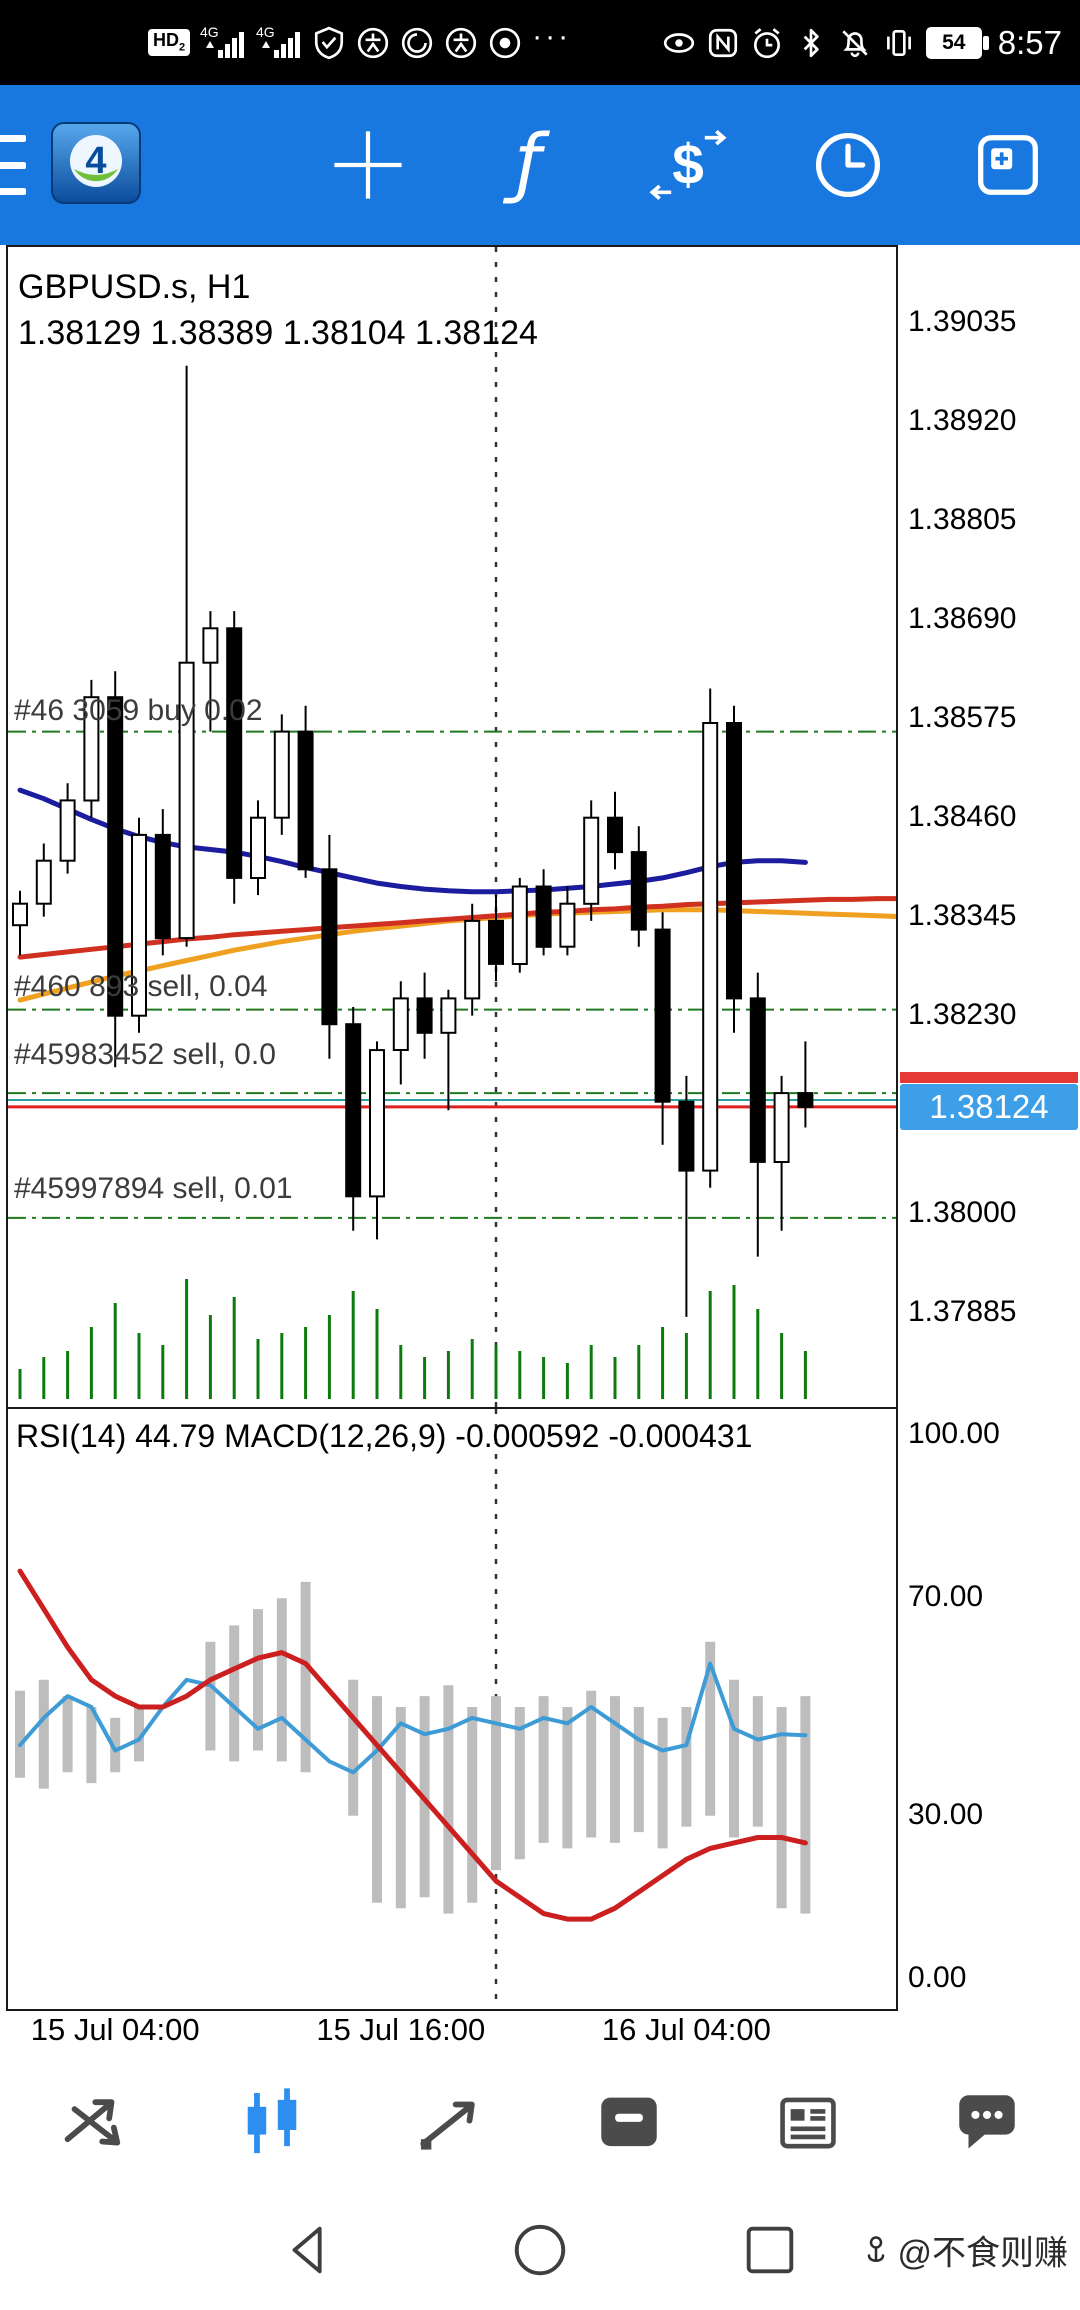 The height and width of the screenshot is (2310, 1080). Describe the element at coordinates (946, 1597) in the screenshot. I see `indicator-axis-label: 70.00` at that location.